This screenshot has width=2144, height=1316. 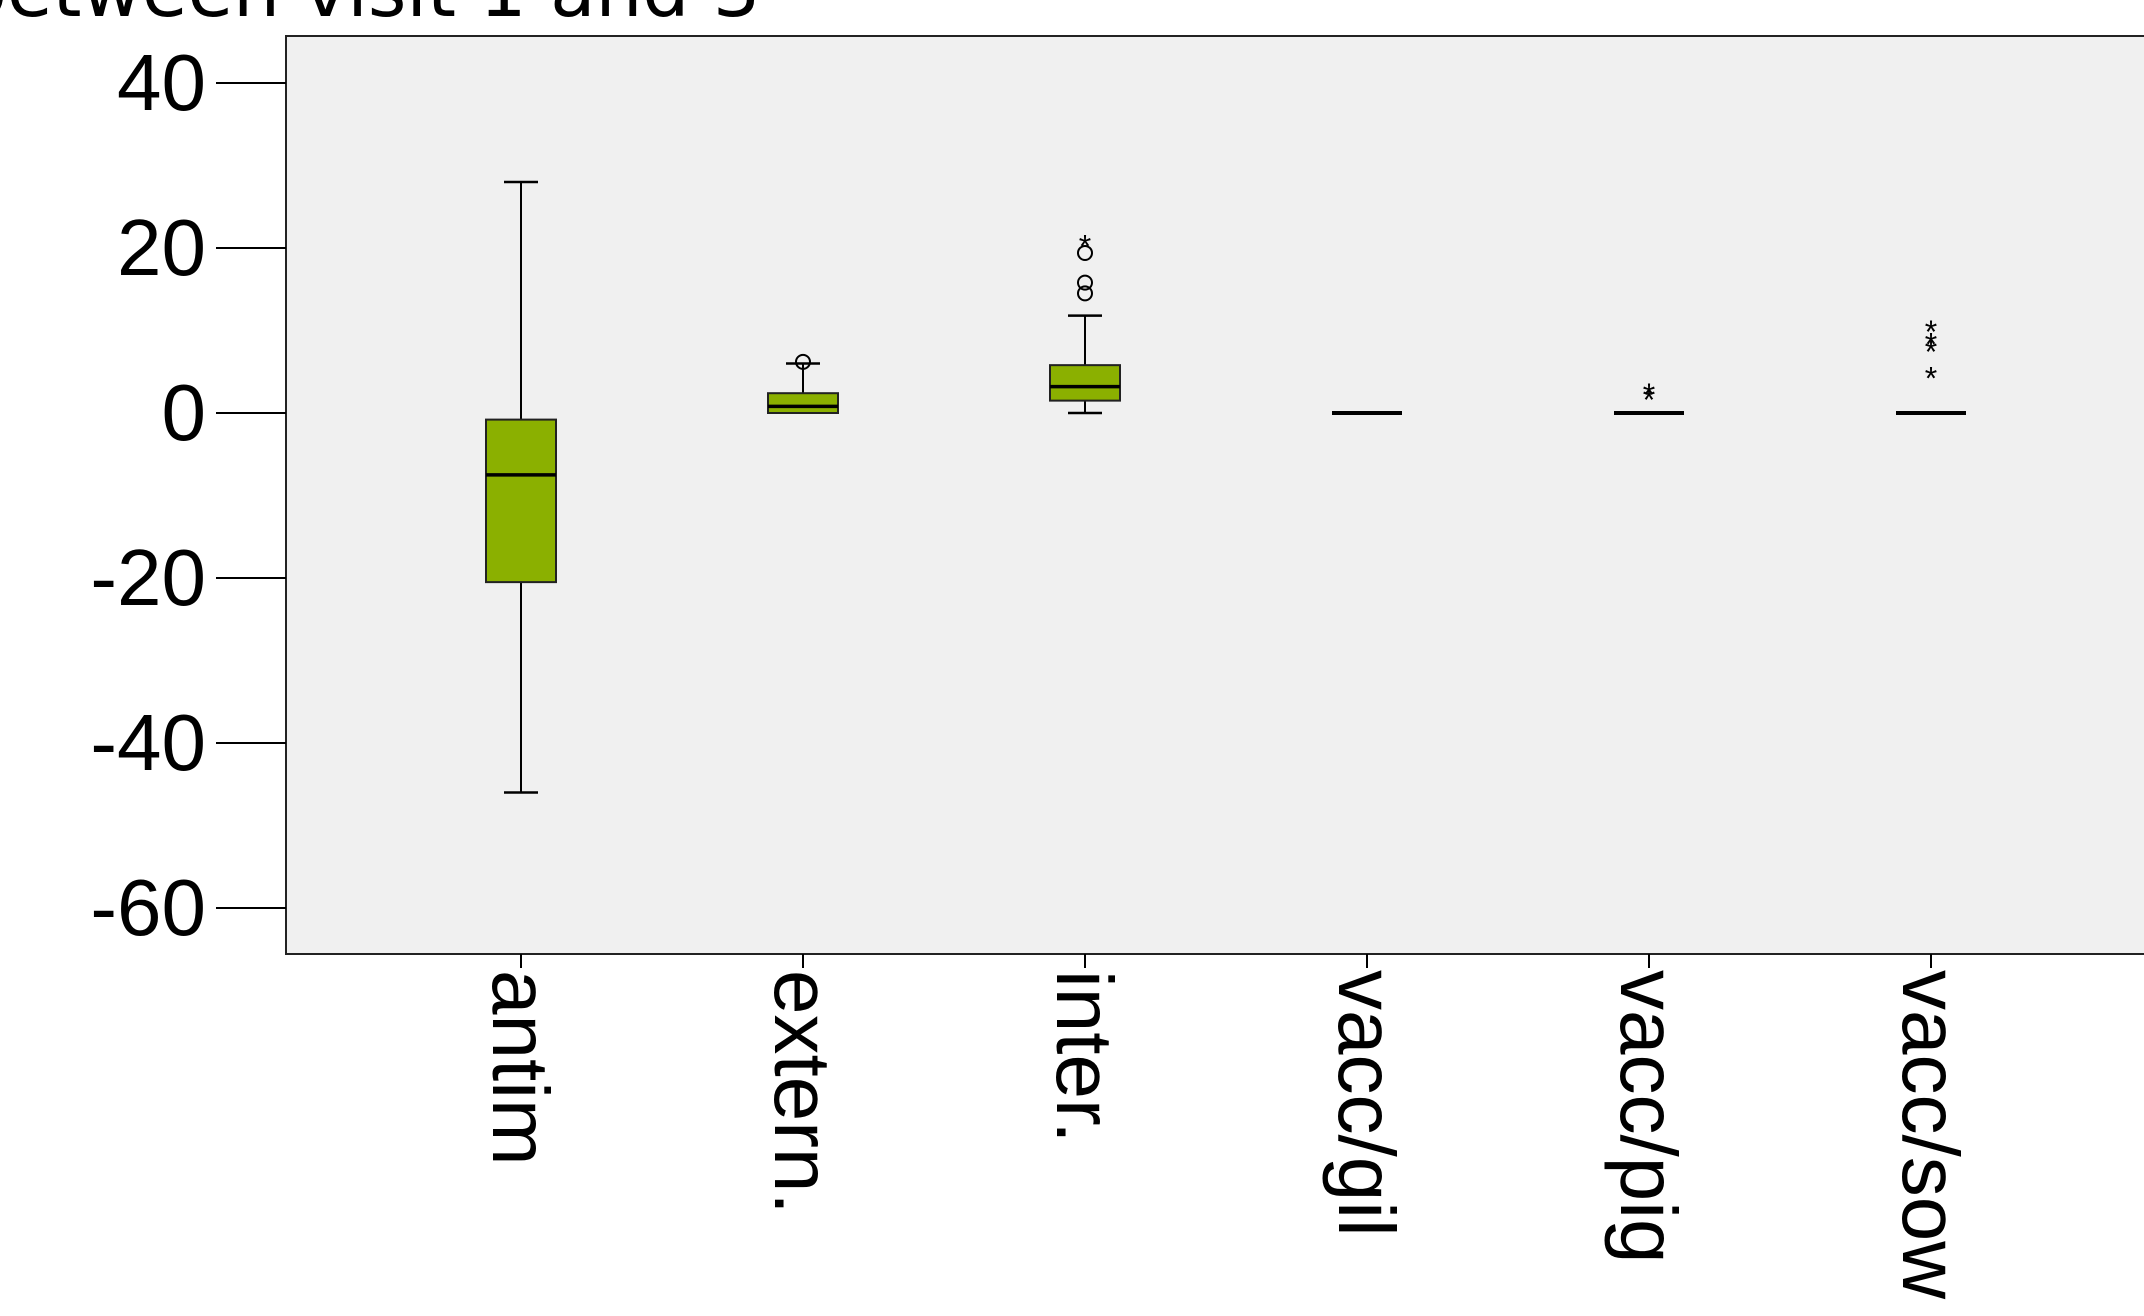 I want to click on x-tick-label: vacc/pig, so click(x=1648, y=1116).